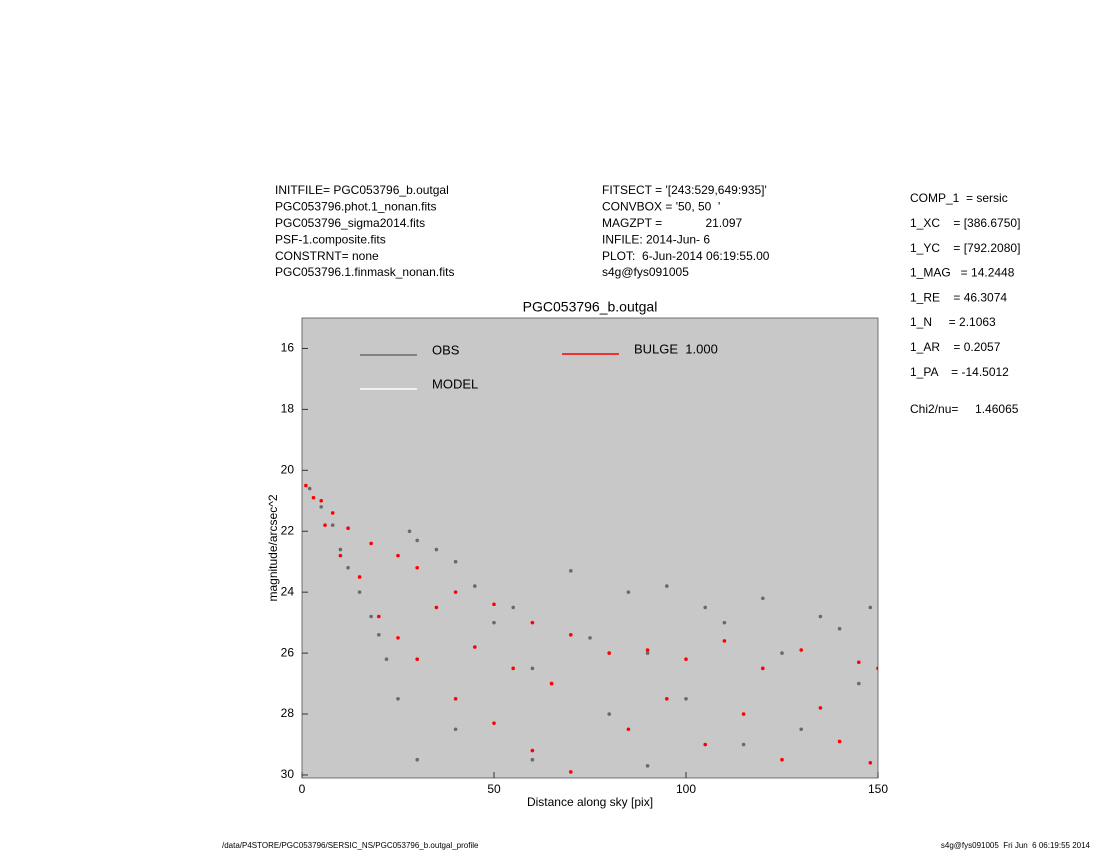 The image size is (1100, 850). Describe the element at coordinates (686, 789) in the screenshot. I see `x-tick-label: 100` at that location.